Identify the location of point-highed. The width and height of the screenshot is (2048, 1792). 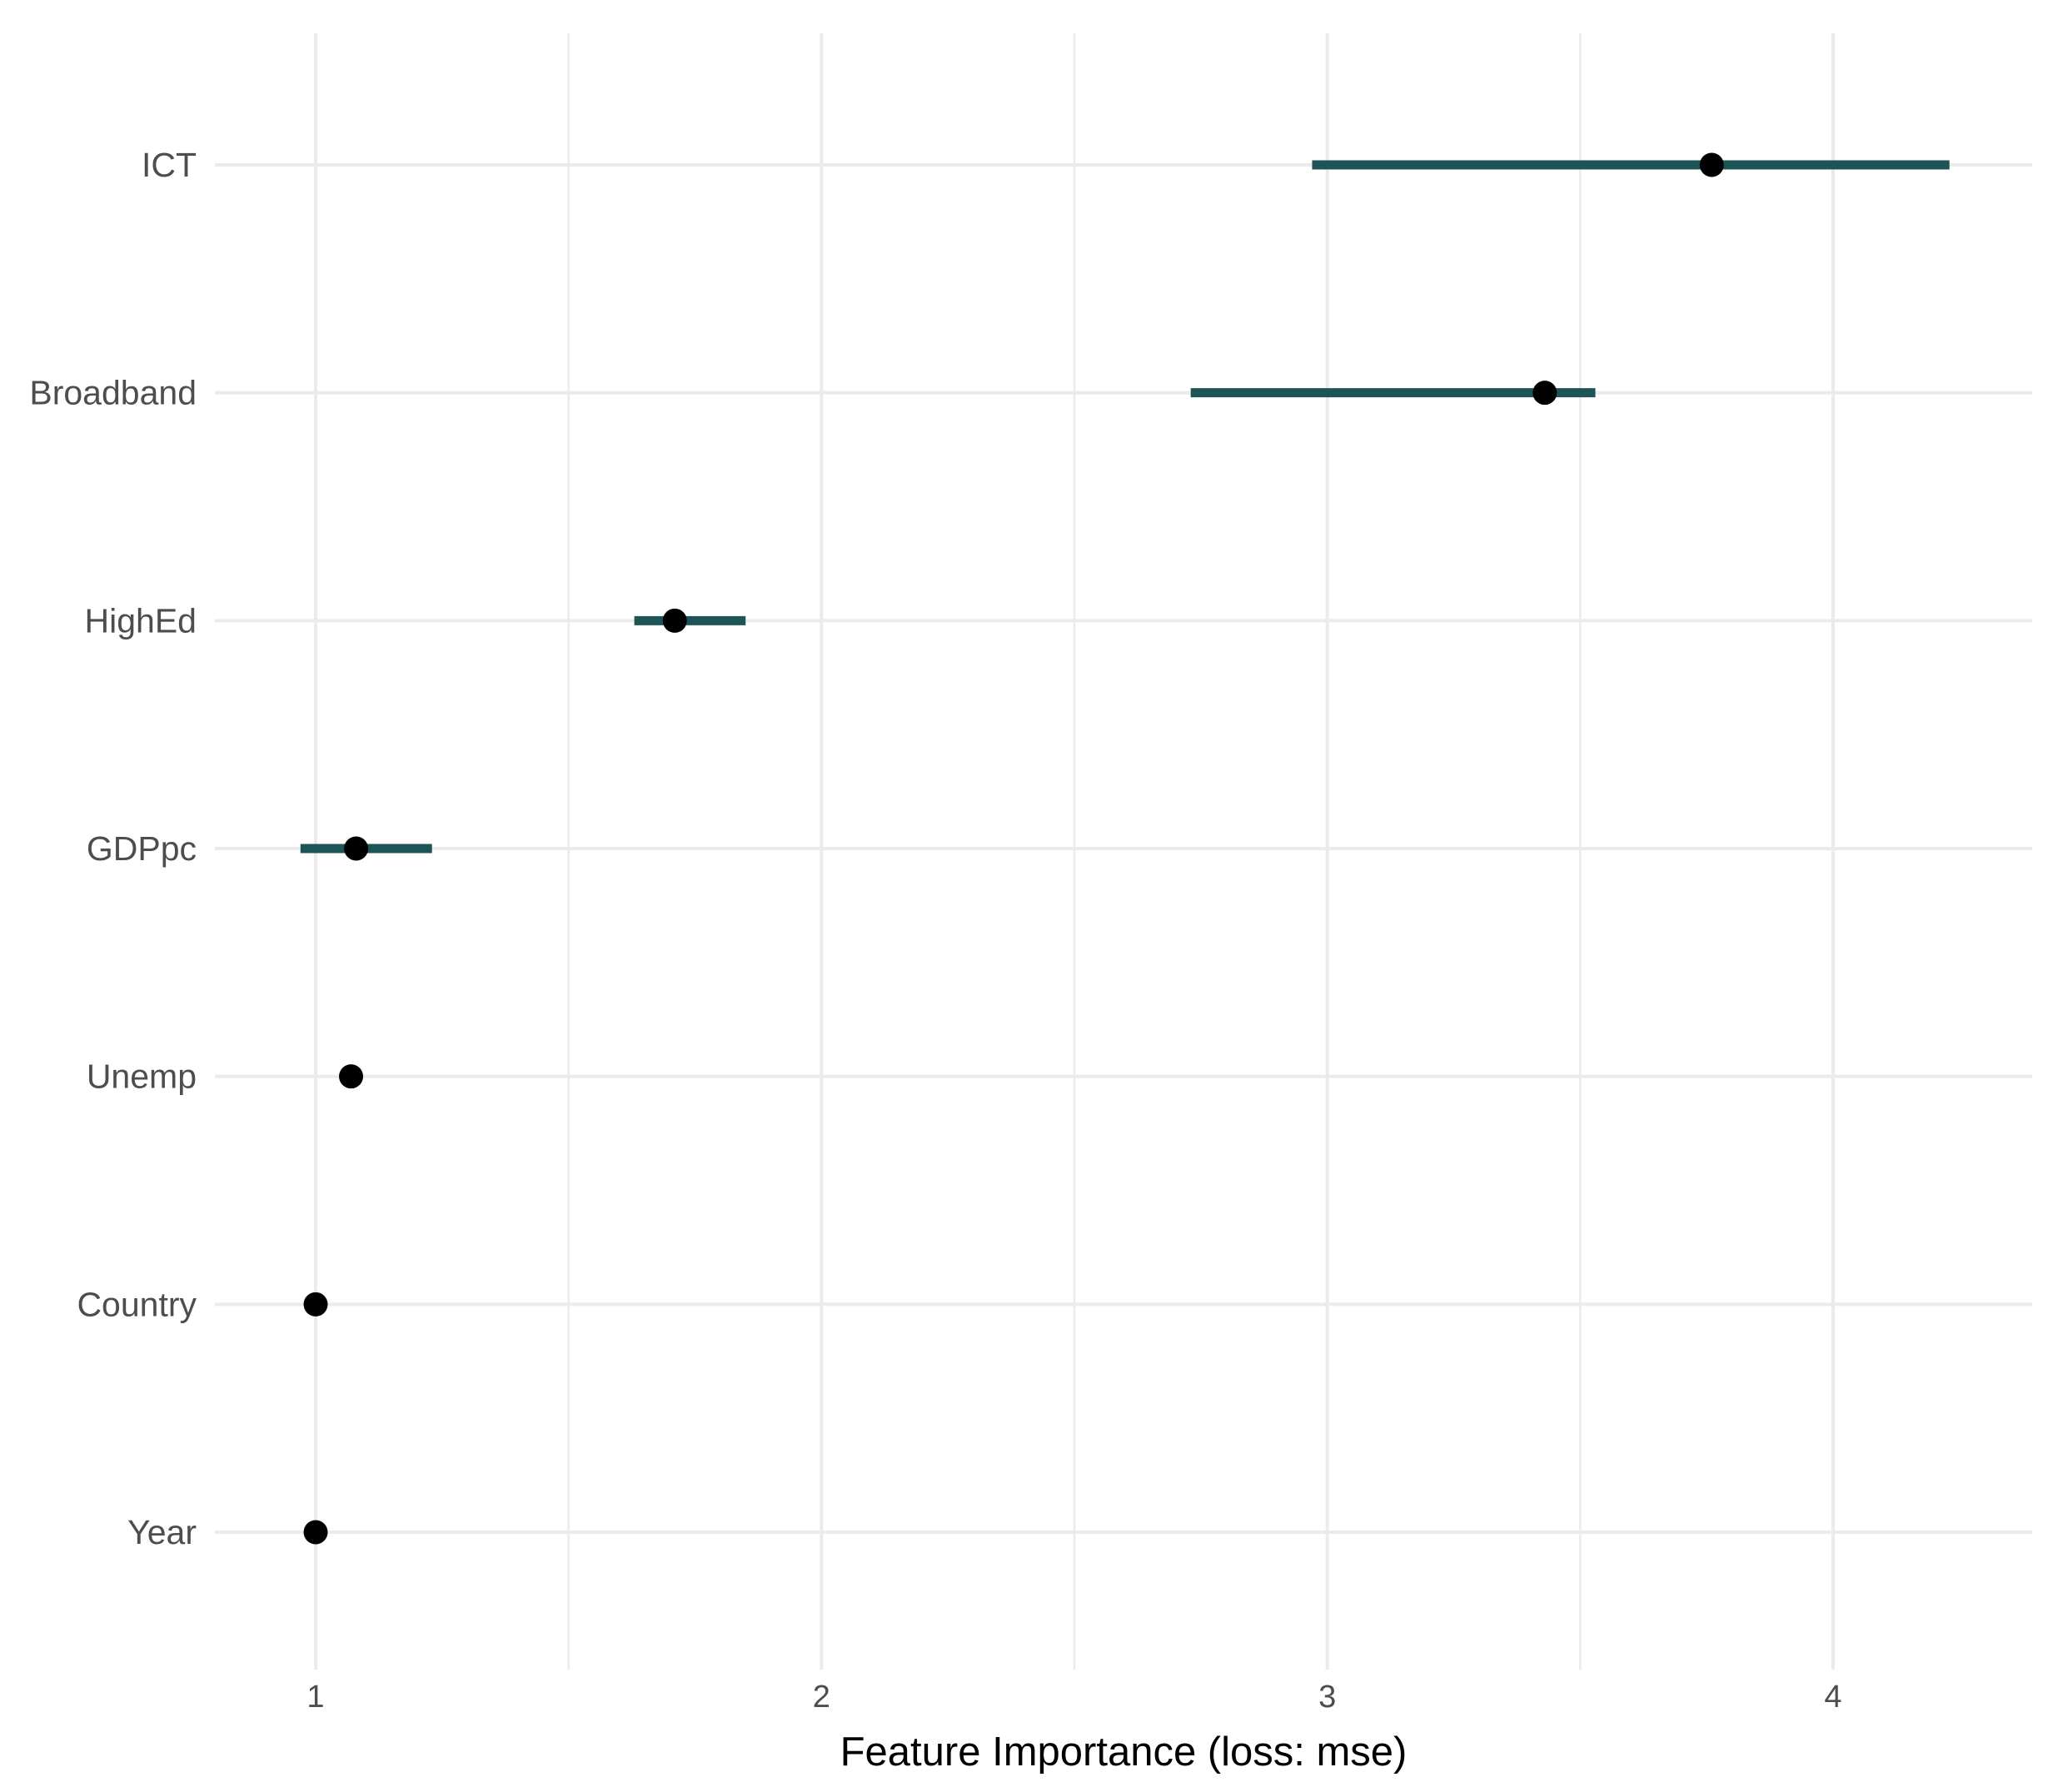
(674, 620).